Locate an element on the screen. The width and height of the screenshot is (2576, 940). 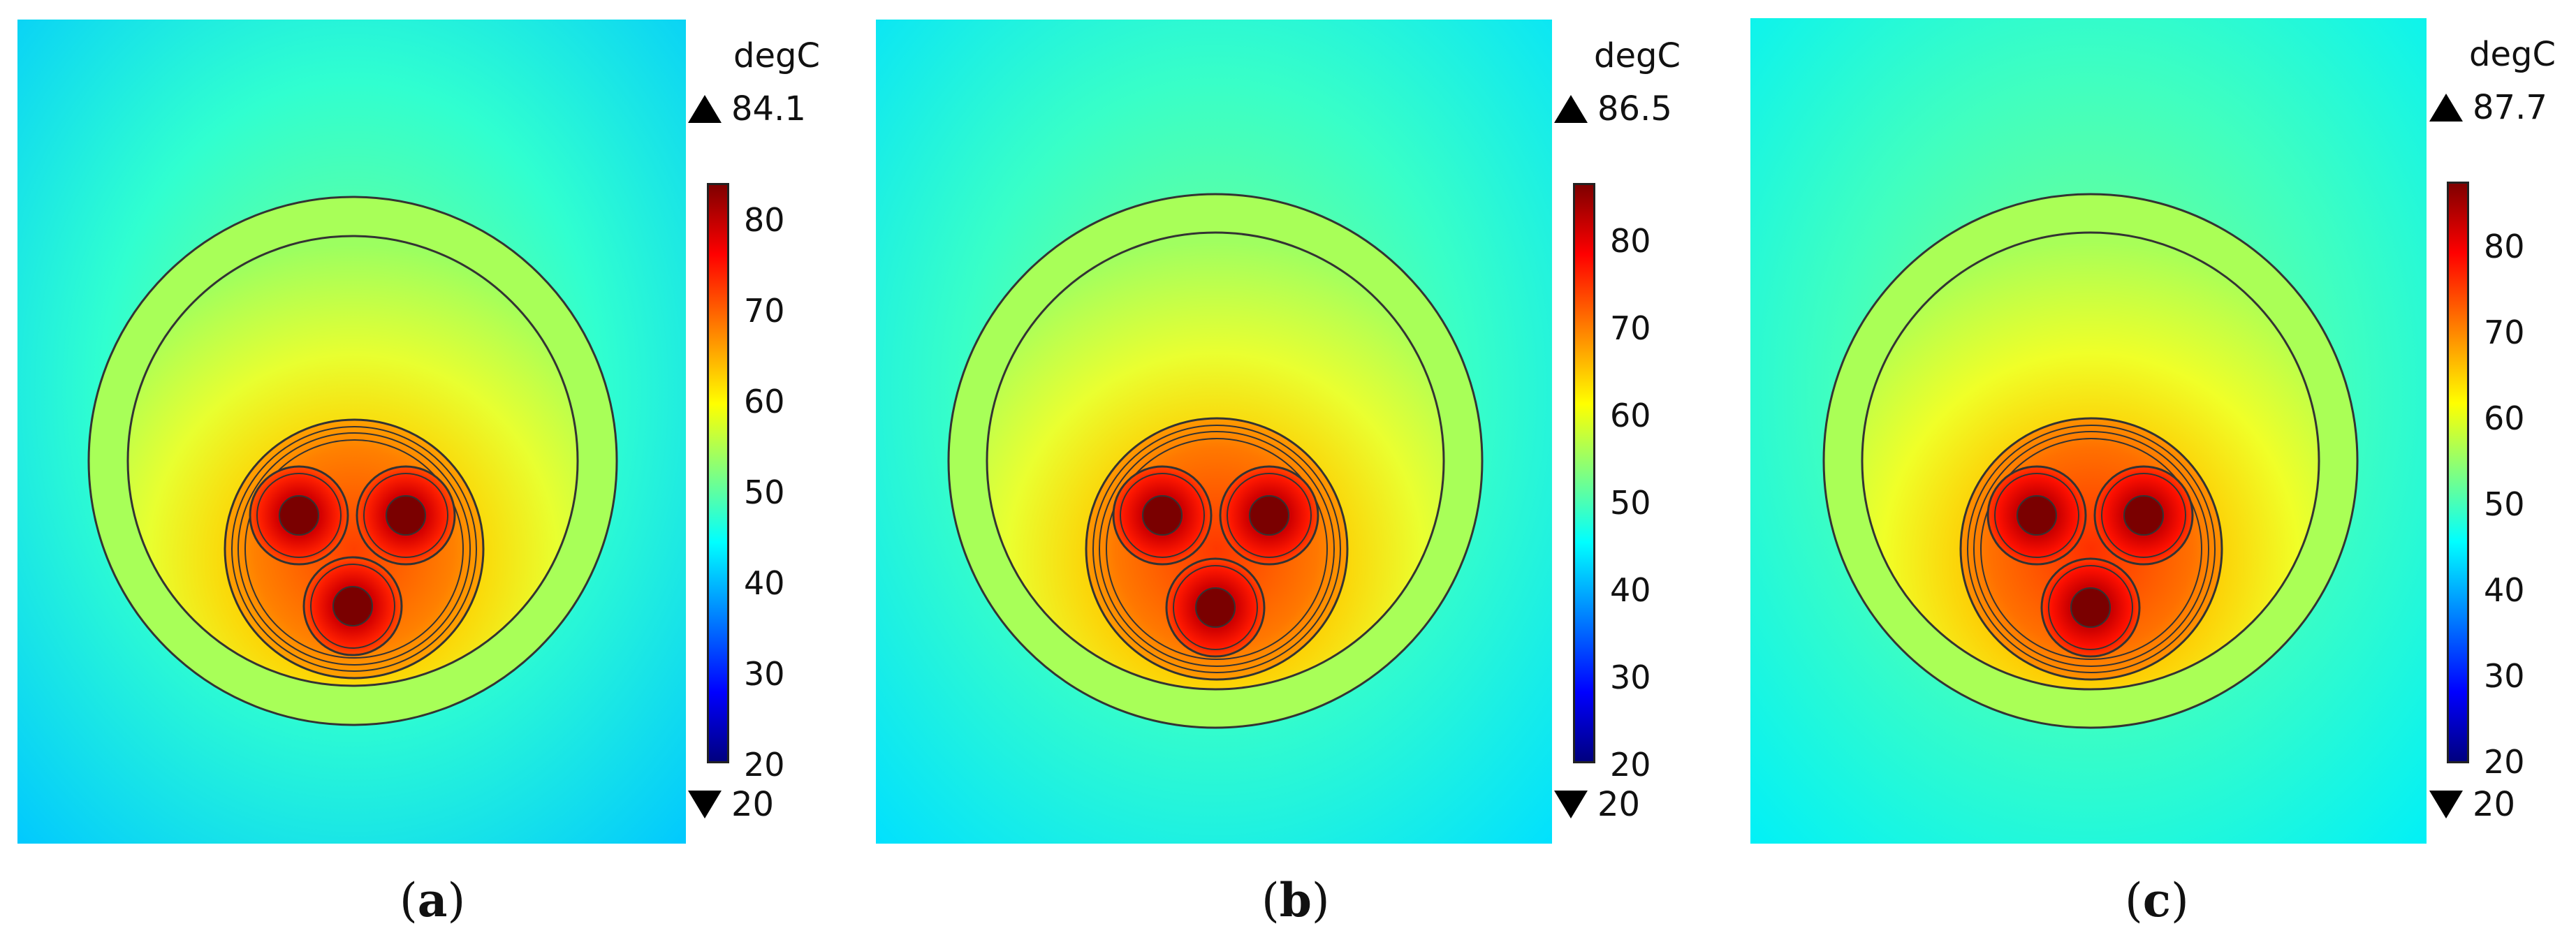
caption-a: (a) is located at coordinates (433, 900).